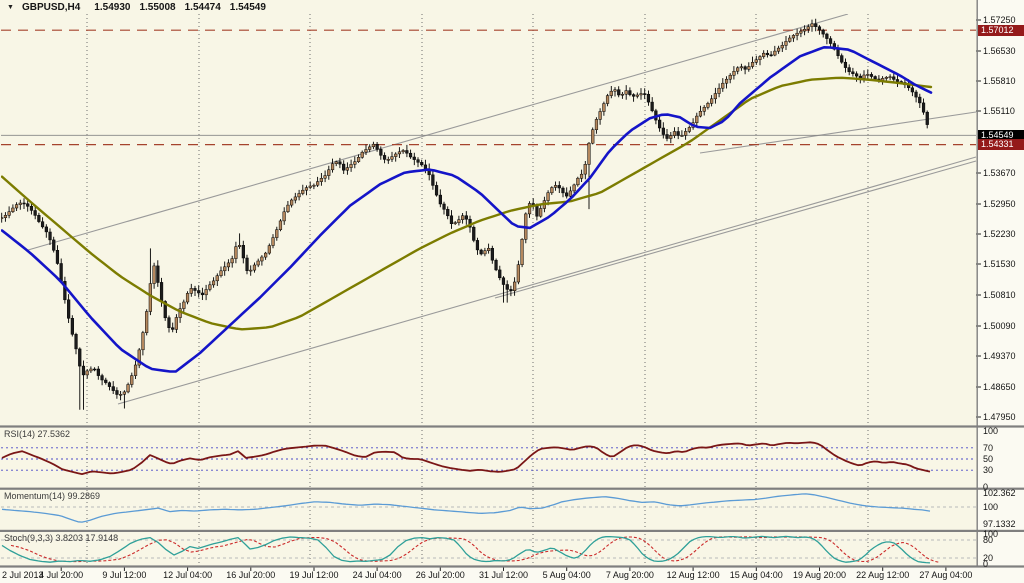 The height and width of the screenshot is (583, 1024). I want to click on stochastic-axis-label: 80, so click(988, 540).